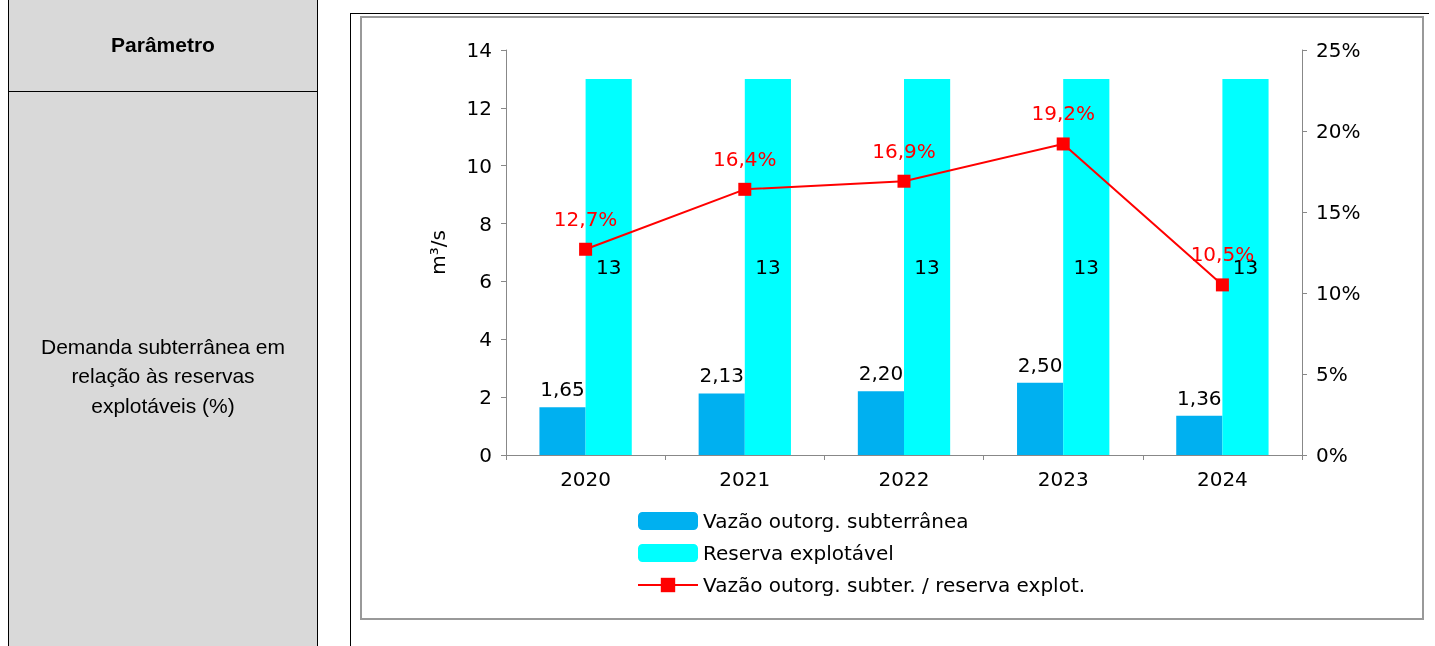 Image resolution: width=1435 pixels, height=646 pixels. What do you see at coordinates (479, 165) in the screenshot?
I see `y-tick-label: 10` at bounding box center [479, 165].